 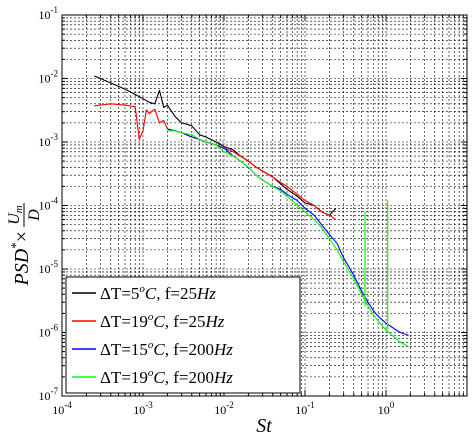 I want to click on y-tick-label: 10⁻⁴, so click(x=49, y=204).